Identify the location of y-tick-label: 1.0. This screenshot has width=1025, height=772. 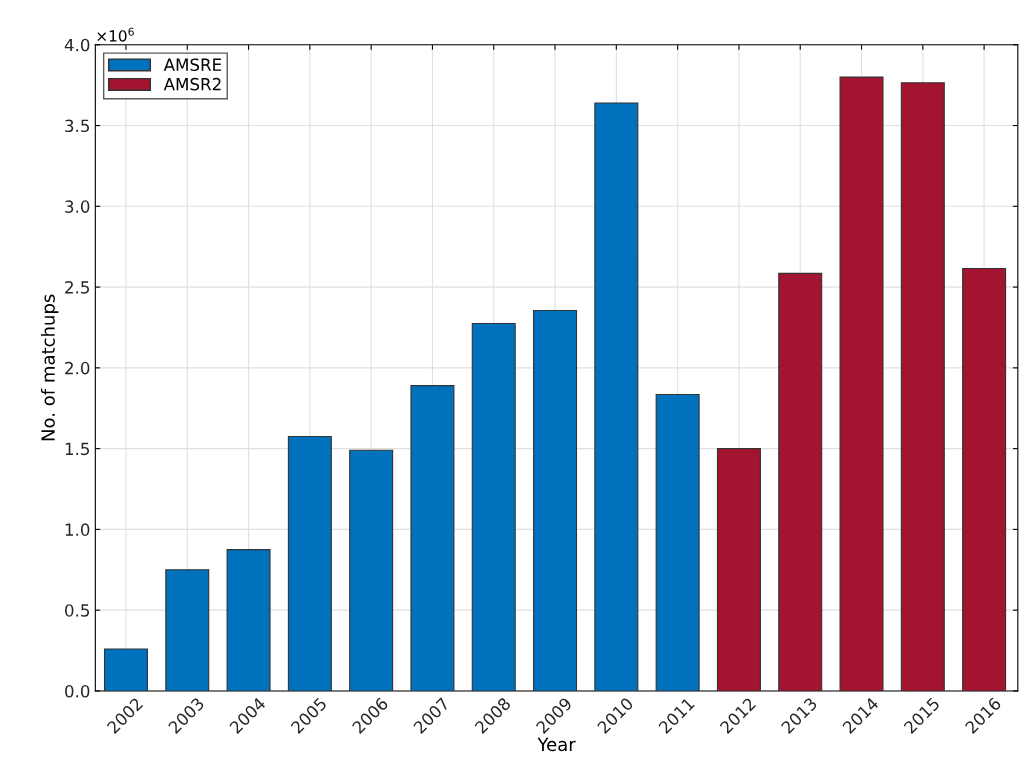
(77, 529).